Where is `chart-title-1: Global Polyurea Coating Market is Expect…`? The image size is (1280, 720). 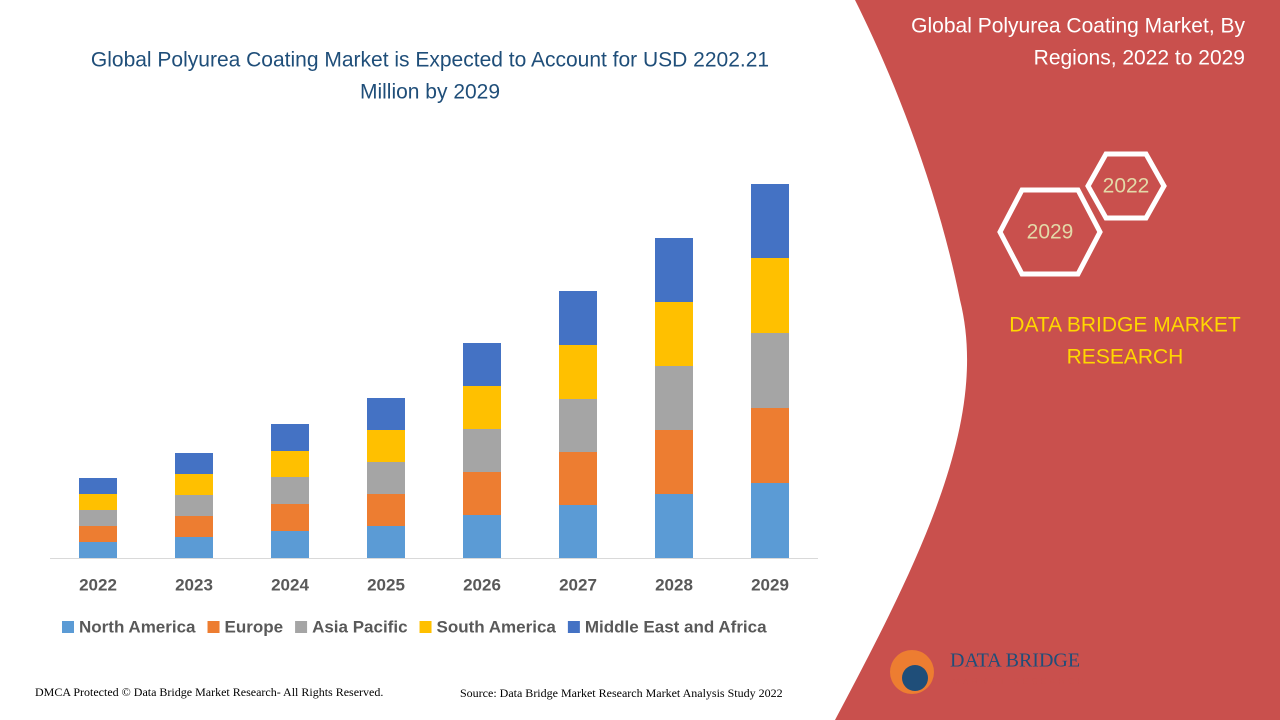
chart-title-1: Global Polyurea Coating Market is Expect… is located at coordinates (430, 60).